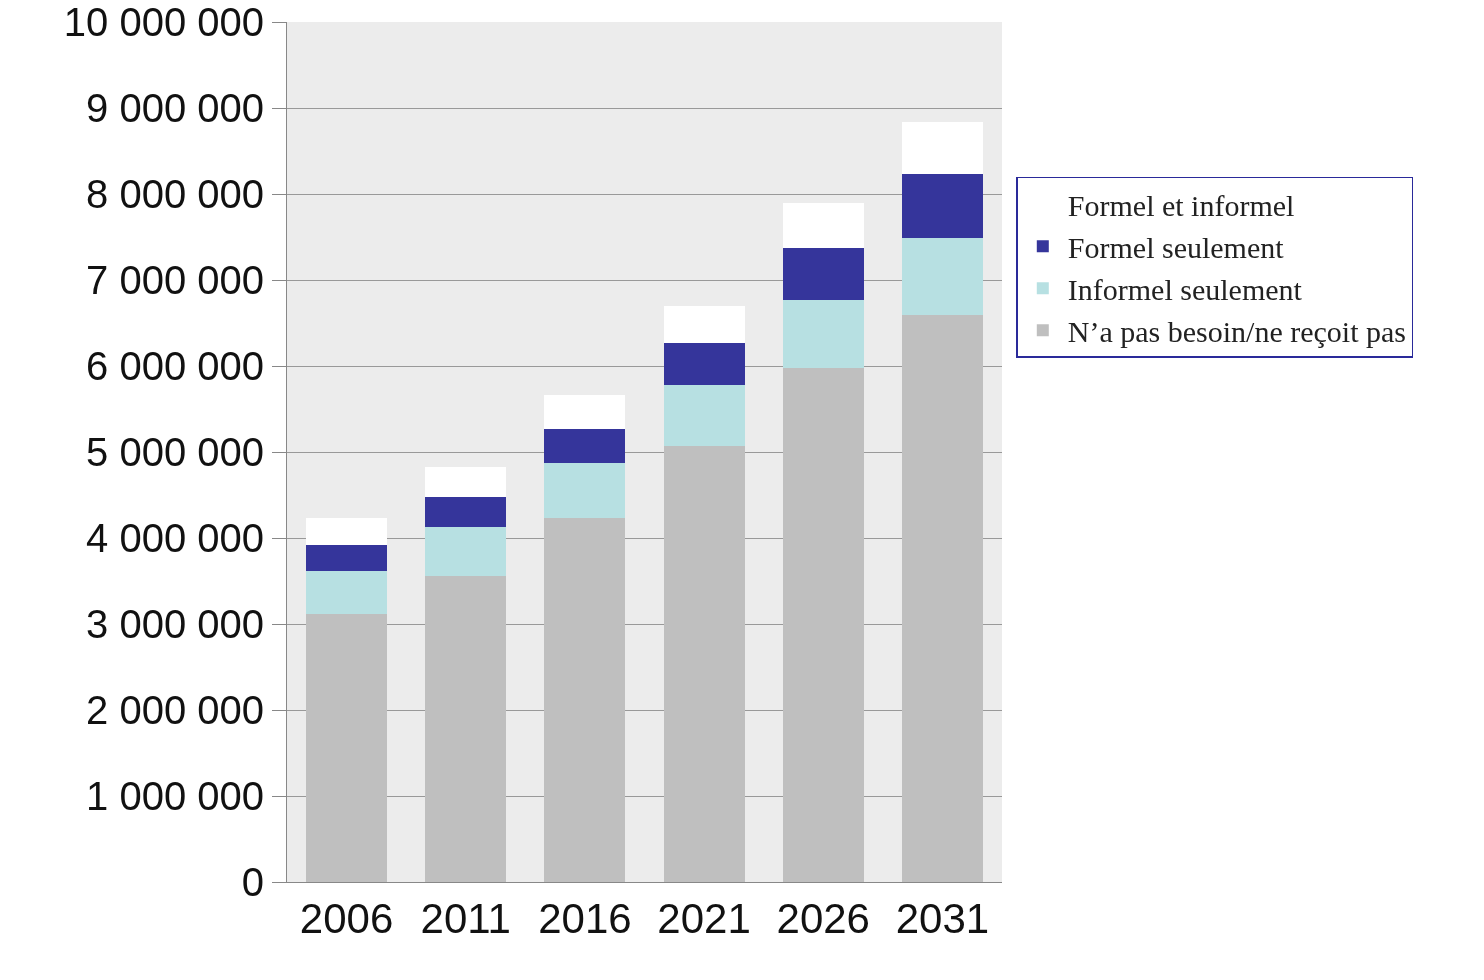 The image size is (1484, 980). I want to click on x-tick-label: 2006, so click(346, 919).